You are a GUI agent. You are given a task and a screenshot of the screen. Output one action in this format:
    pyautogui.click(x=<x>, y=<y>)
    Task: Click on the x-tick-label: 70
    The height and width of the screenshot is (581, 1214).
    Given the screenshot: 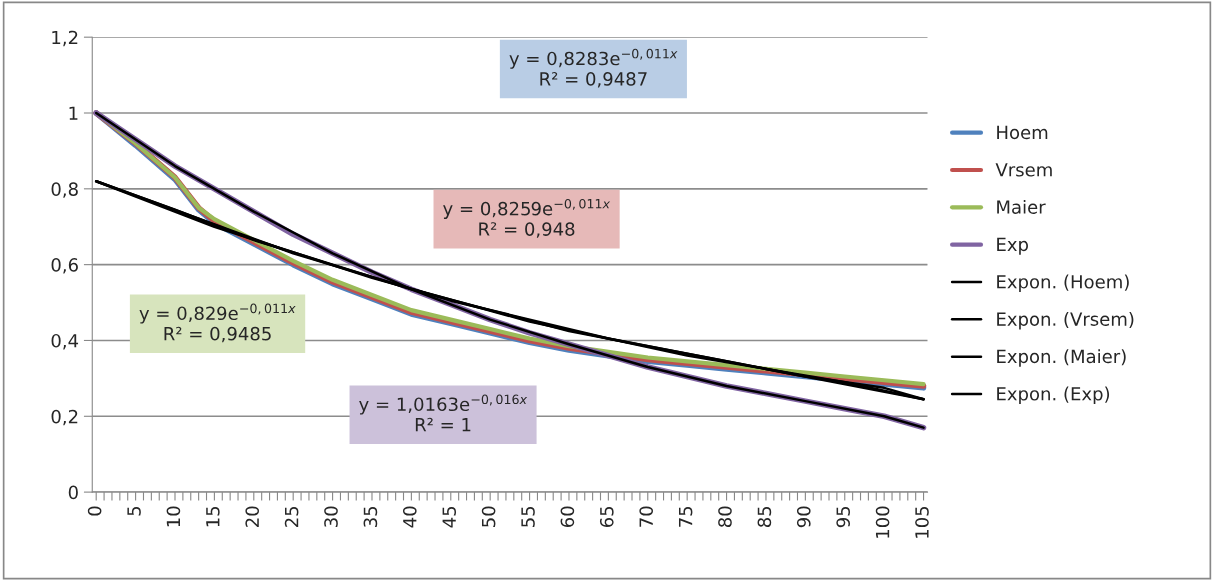 What is the action you would take?
    pyautogui.click(x=646, y=516)
    